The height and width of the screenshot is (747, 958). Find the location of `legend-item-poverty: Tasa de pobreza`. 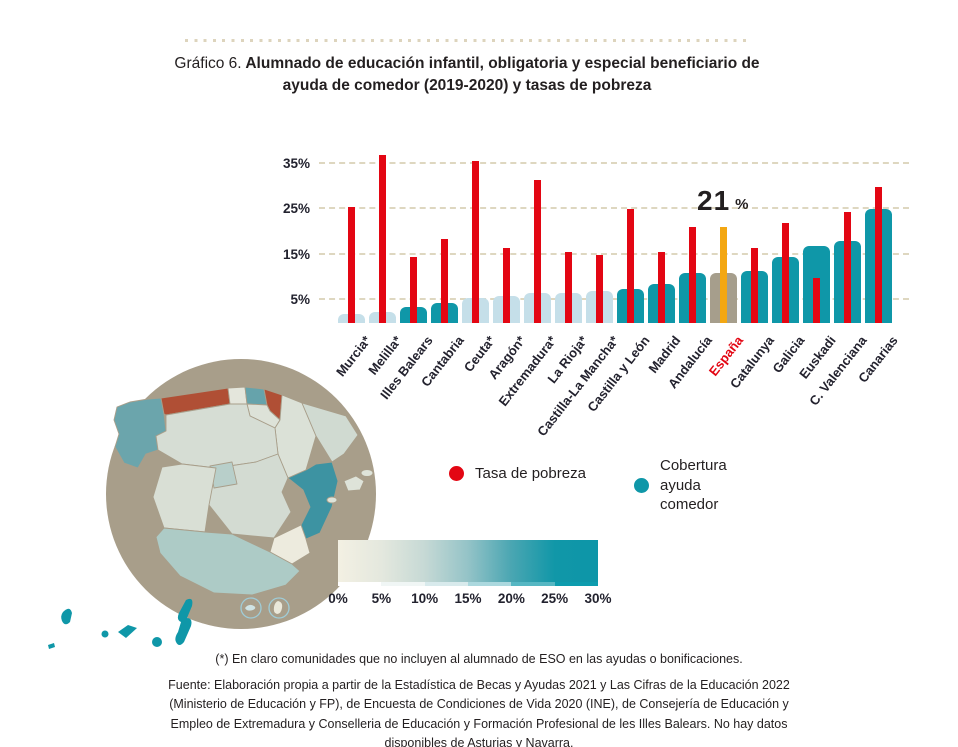

legend-item-poverty: Tasa de pobreza is located at coordinates (517, 474).